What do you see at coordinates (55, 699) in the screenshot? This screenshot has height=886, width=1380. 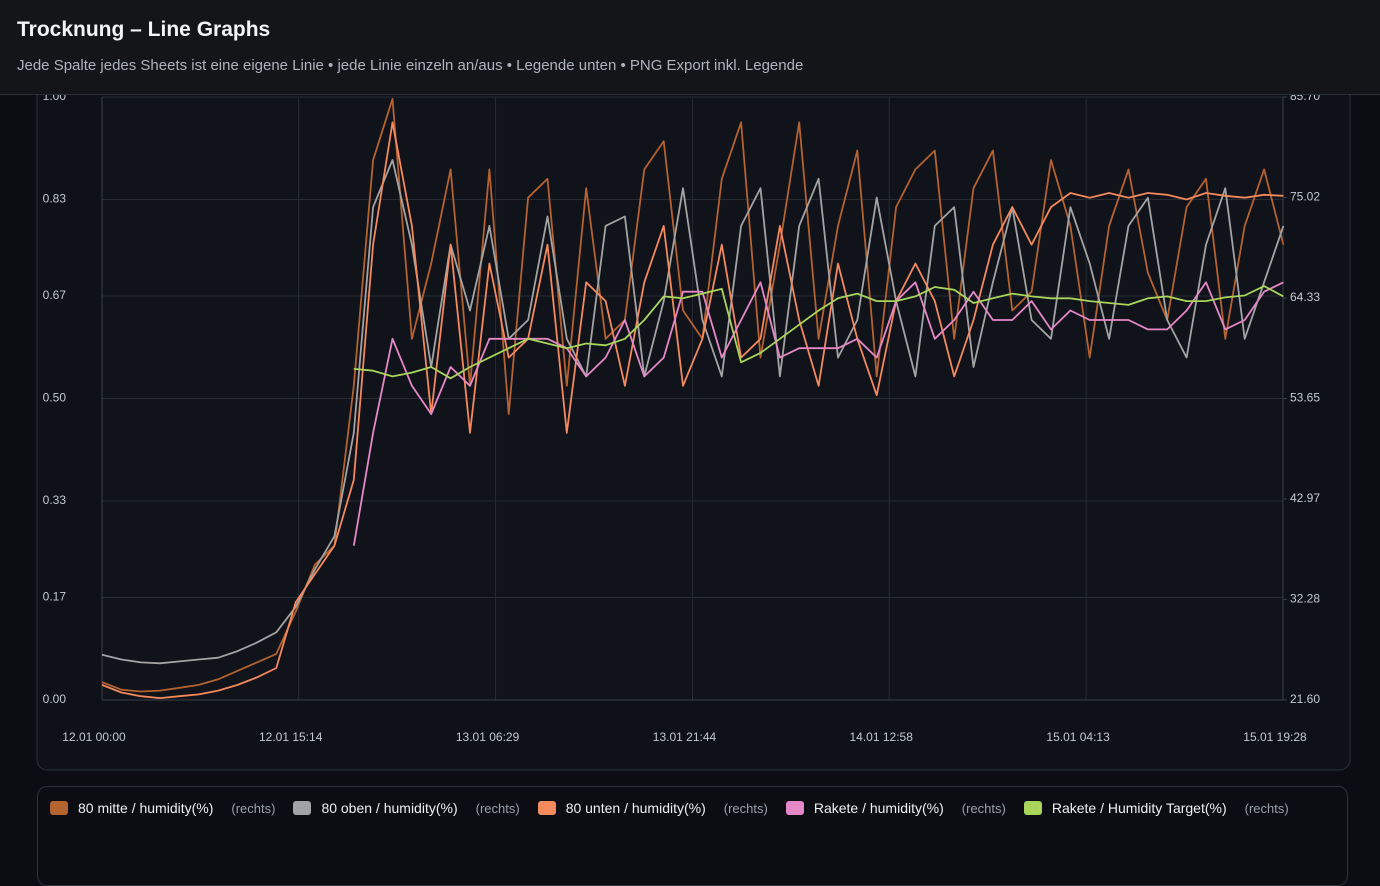 I see `y-tick-label: 0.00` at bounding box center [55, 699].